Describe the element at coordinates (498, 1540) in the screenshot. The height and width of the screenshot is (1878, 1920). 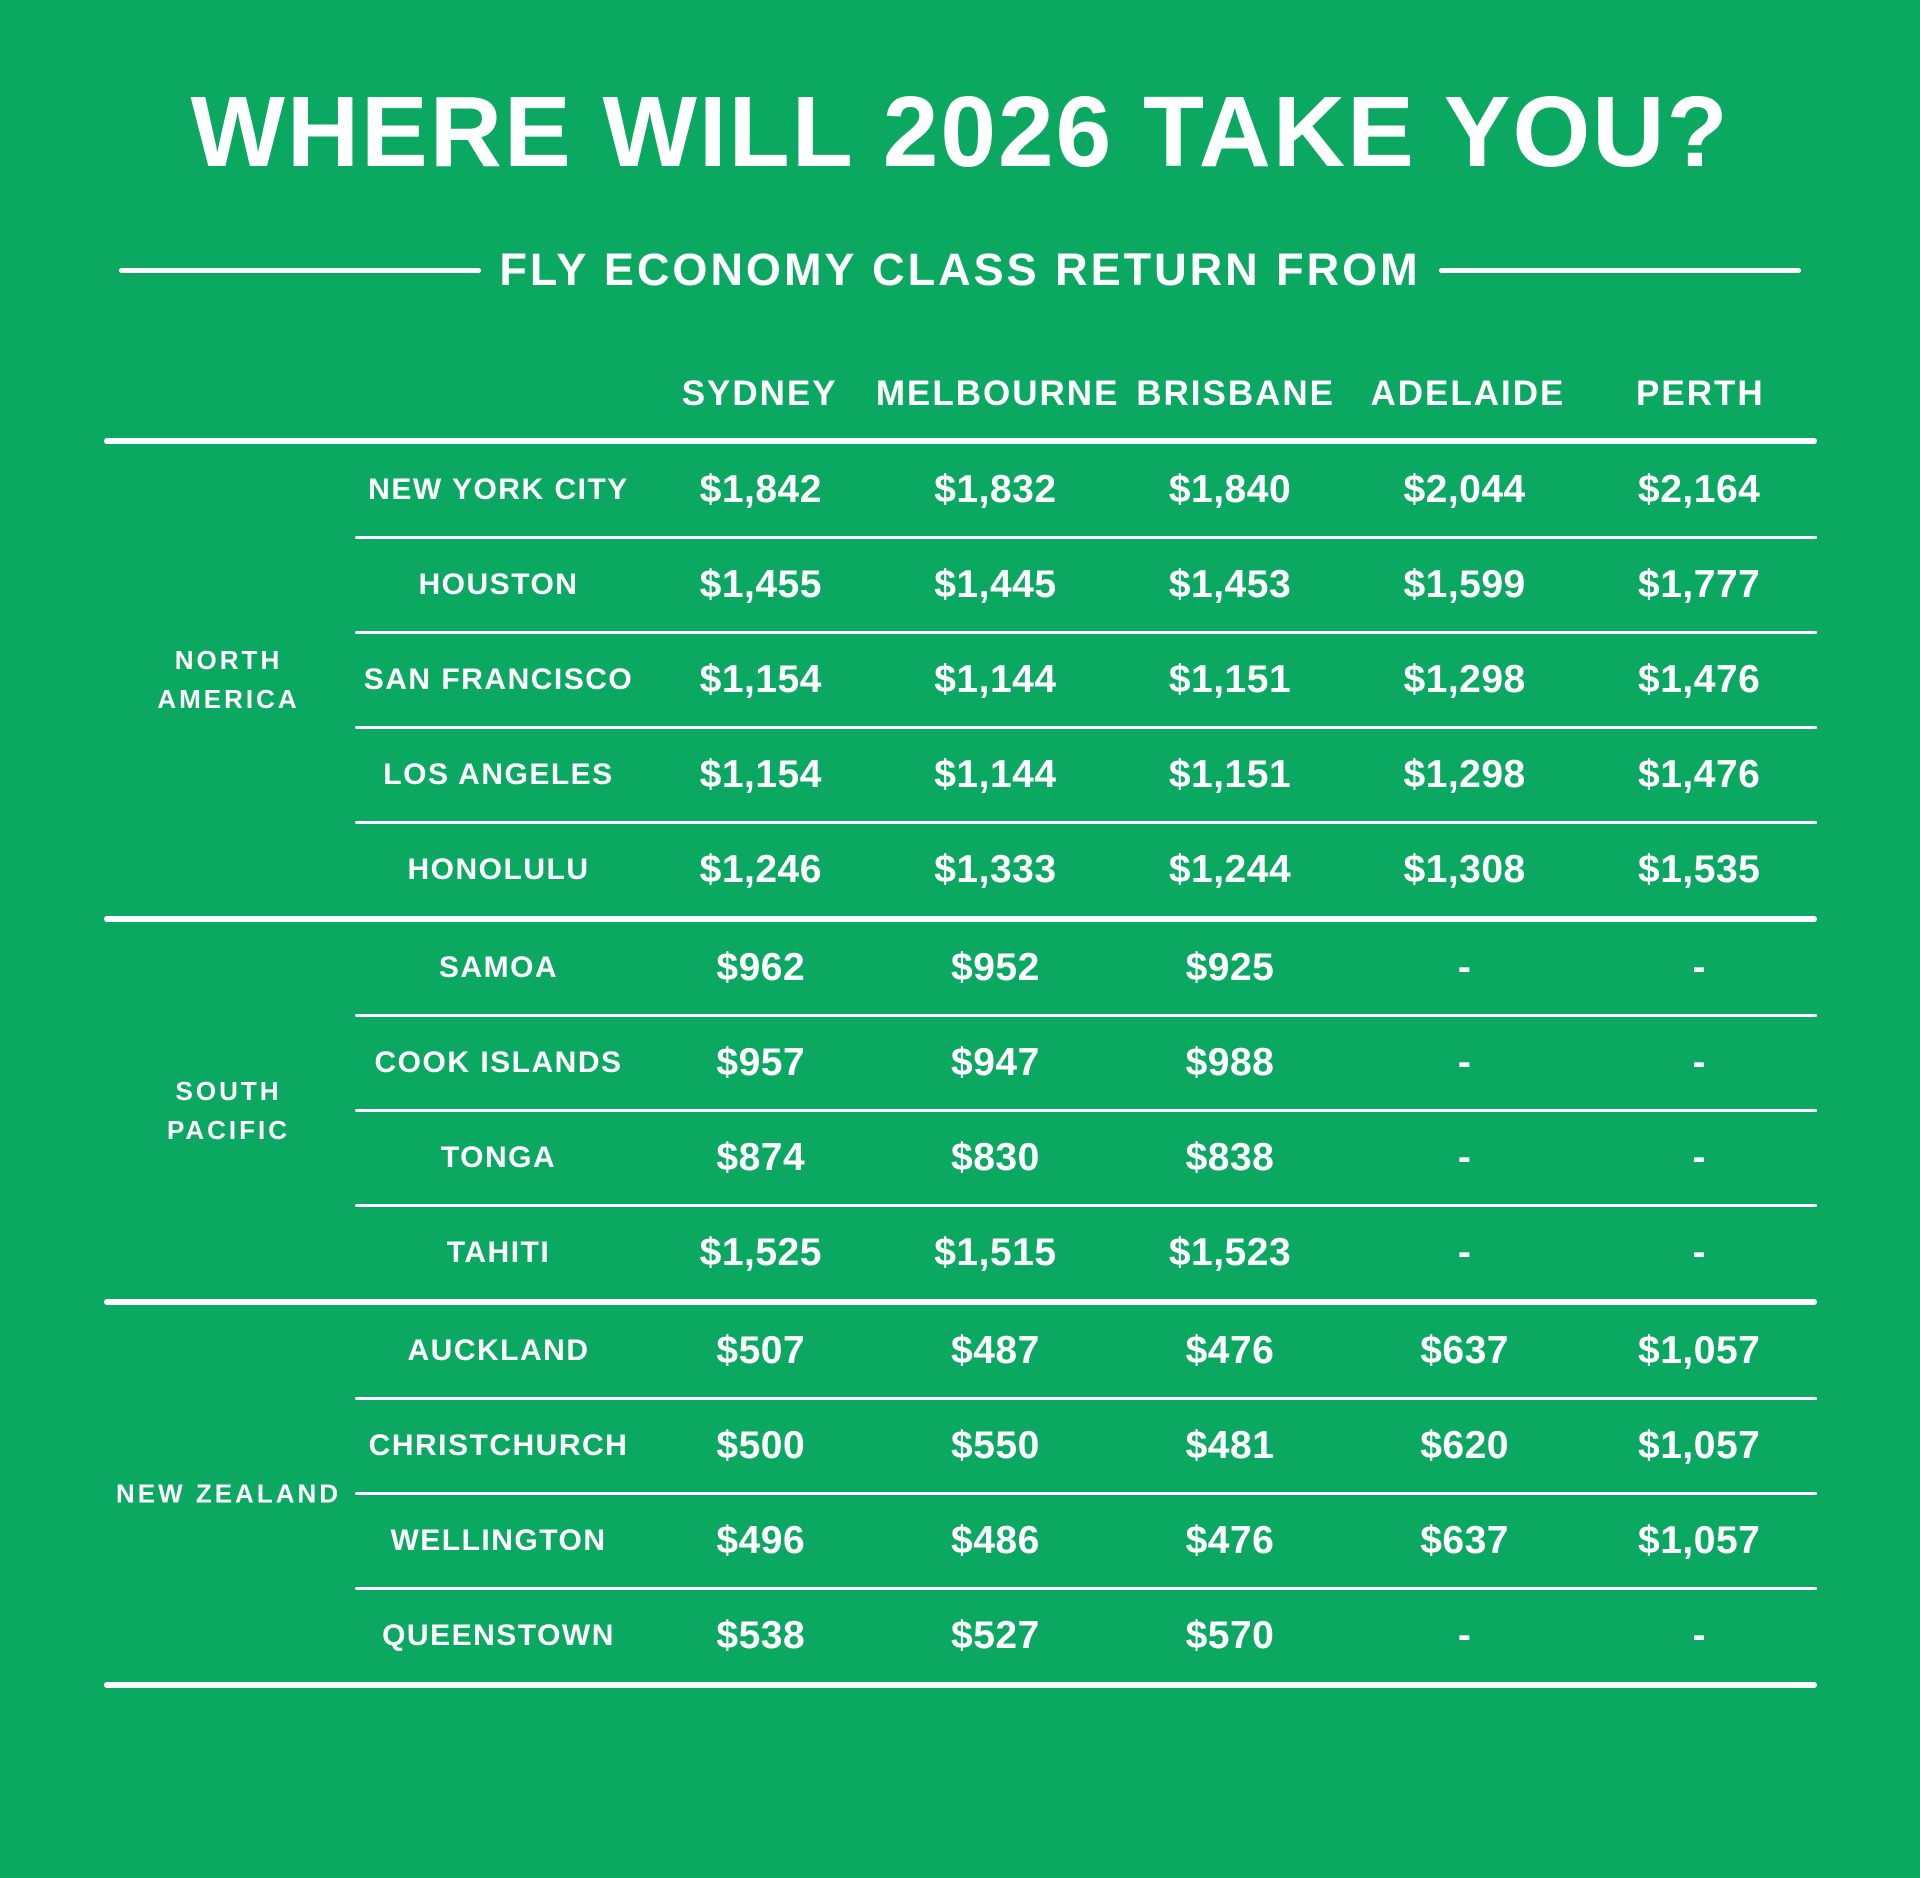
I see `destination-label: WELLINGTON` at that location.